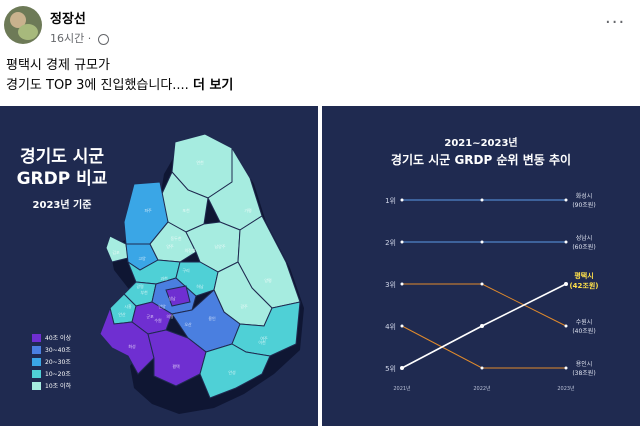  I want to click on region-label: 김포, so click(116, 252).